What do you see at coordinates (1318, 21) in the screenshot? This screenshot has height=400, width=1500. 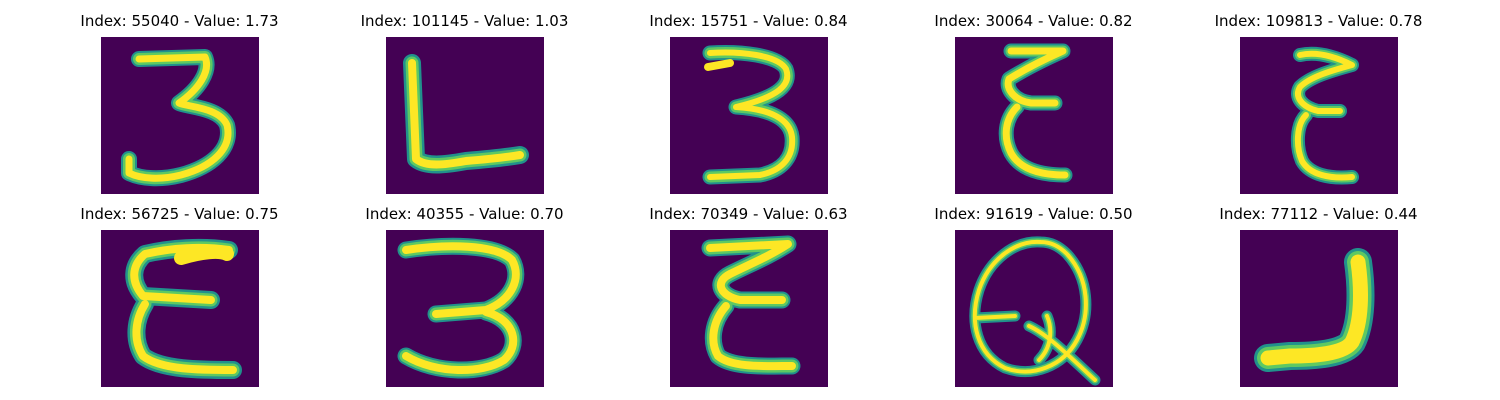 I see `panel-title: Index: 109813 - Value: 0.78` at bounding box center [1318, 21].